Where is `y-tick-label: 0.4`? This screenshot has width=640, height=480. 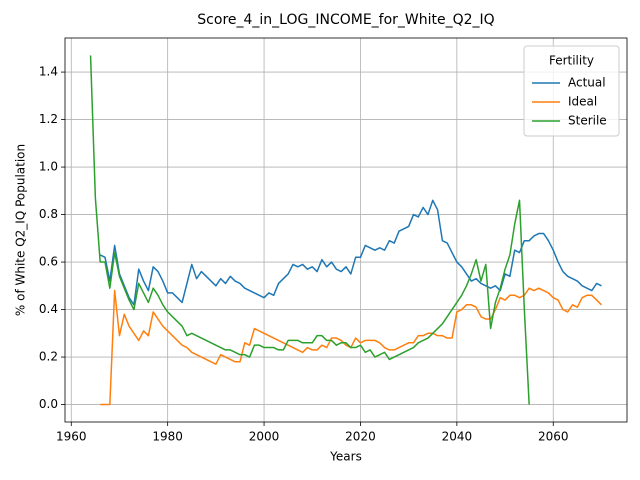 y-tick-label: 0.4 is located at coordinates (48, 309).